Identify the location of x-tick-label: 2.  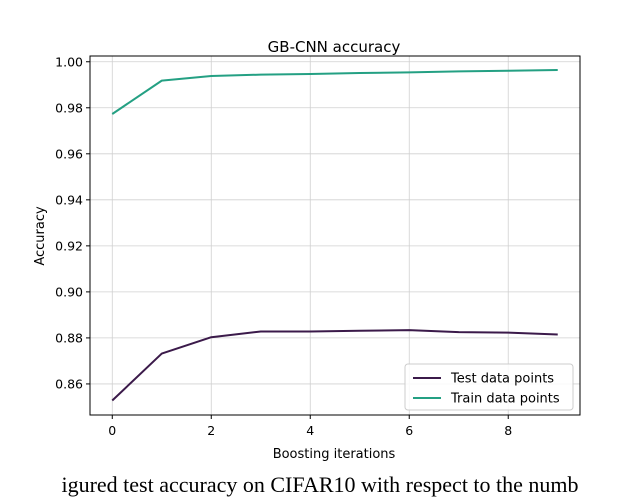
(211, 430).